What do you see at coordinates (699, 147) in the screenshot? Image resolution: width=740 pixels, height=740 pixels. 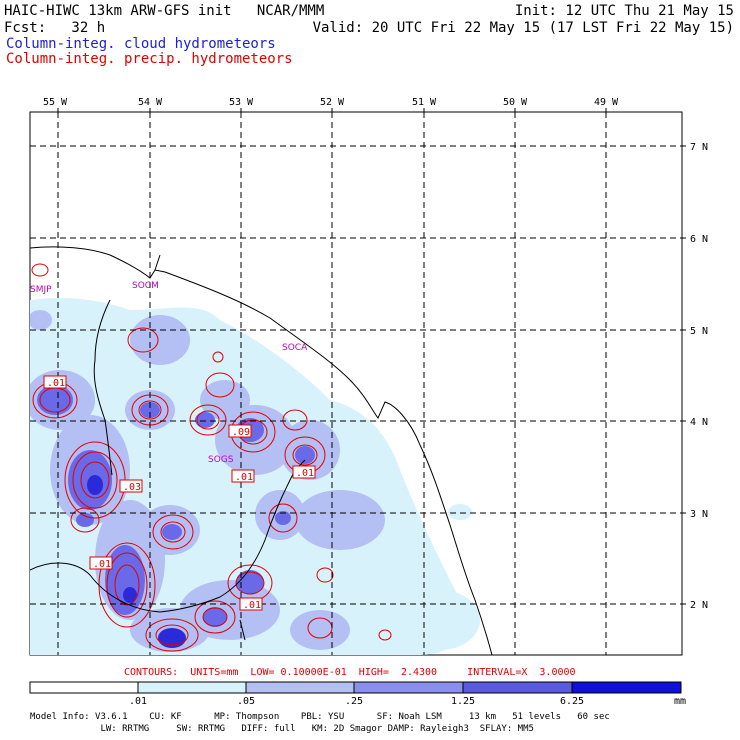 I see `lat-label: 7 N` at bounding box center [699, 147].